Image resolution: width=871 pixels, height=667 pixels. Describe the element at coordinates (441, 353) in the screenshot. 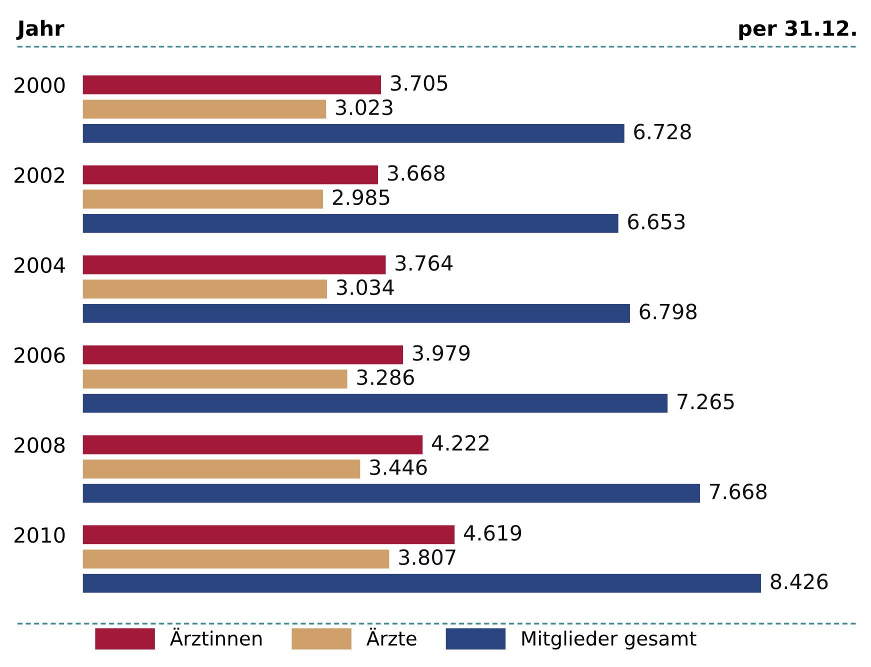

I see `data-label: 3.979` at that location.